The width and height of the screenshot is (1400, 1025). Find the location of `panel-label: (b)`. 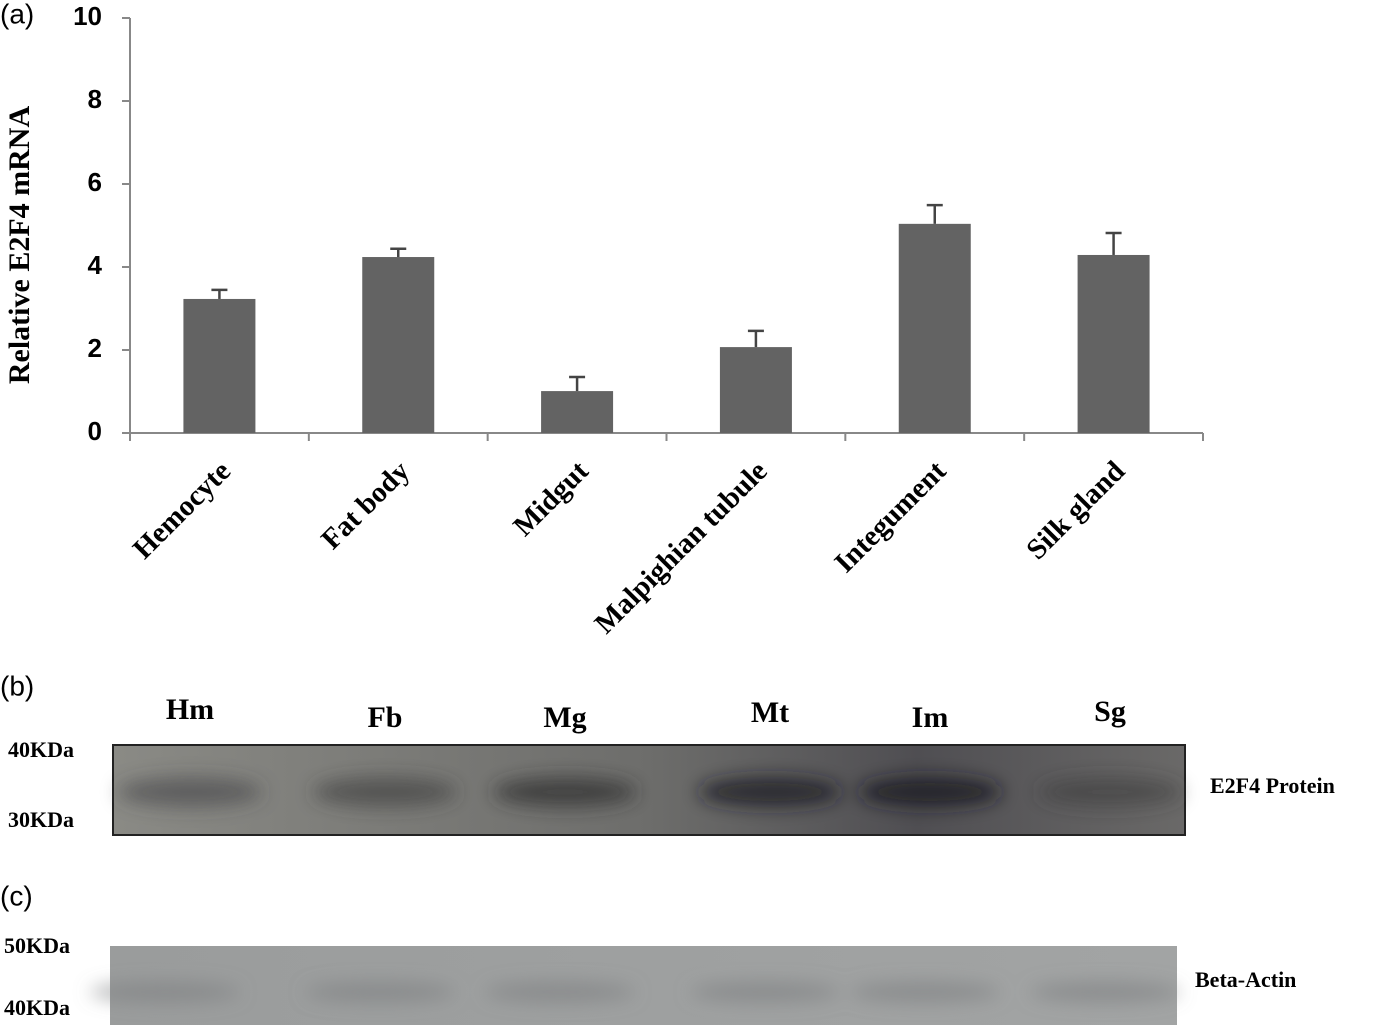

panel-label: (b) is located at coordinates (17, 685).